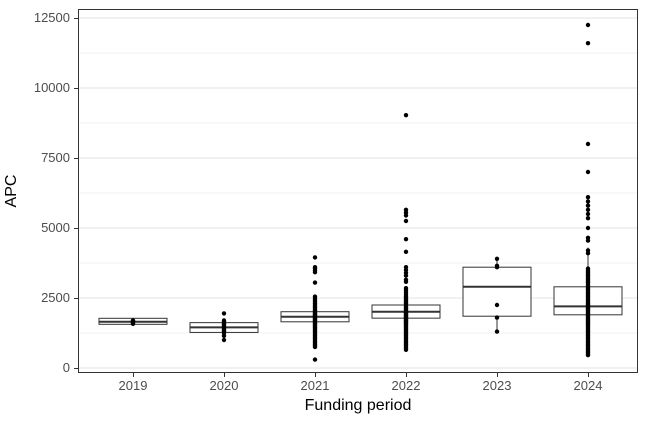 Image resolution: width=648 pixels, height=432 pixels. What do you see at coordinates (51, 87) in the screenshot?
I see `y-tick-label: 10000` at bounding box center [51, 87].